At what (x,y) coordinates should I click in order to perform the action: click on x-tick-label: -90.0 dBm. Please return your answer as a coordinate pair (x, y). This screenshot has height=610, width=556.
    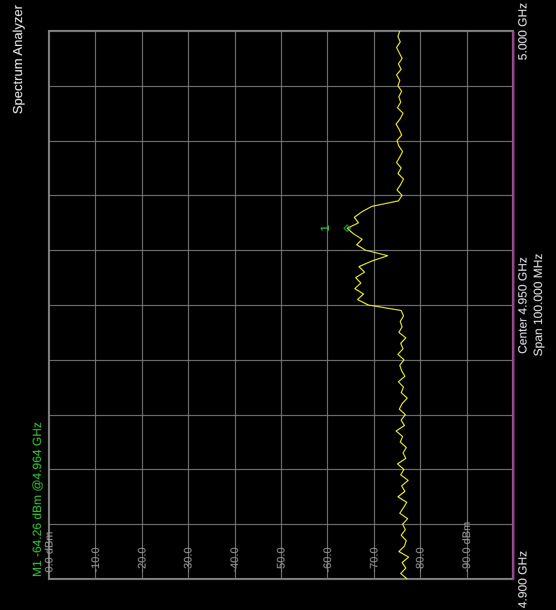
    Looking at the image, I should click on (467, 547).